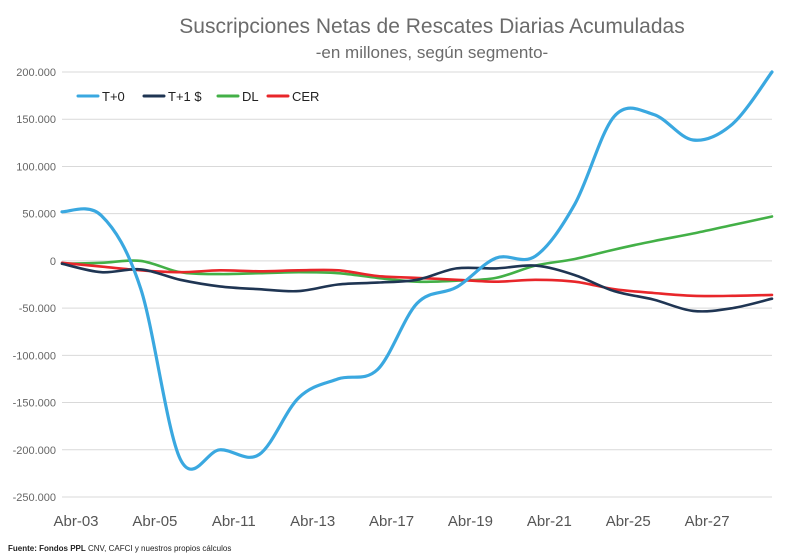 This screenshot has width=800, height=560. What do you see at coordinates (234, 521) in the screenshot?
I see `x-tick-label: Abr-11` at bounding box center [234, 521].